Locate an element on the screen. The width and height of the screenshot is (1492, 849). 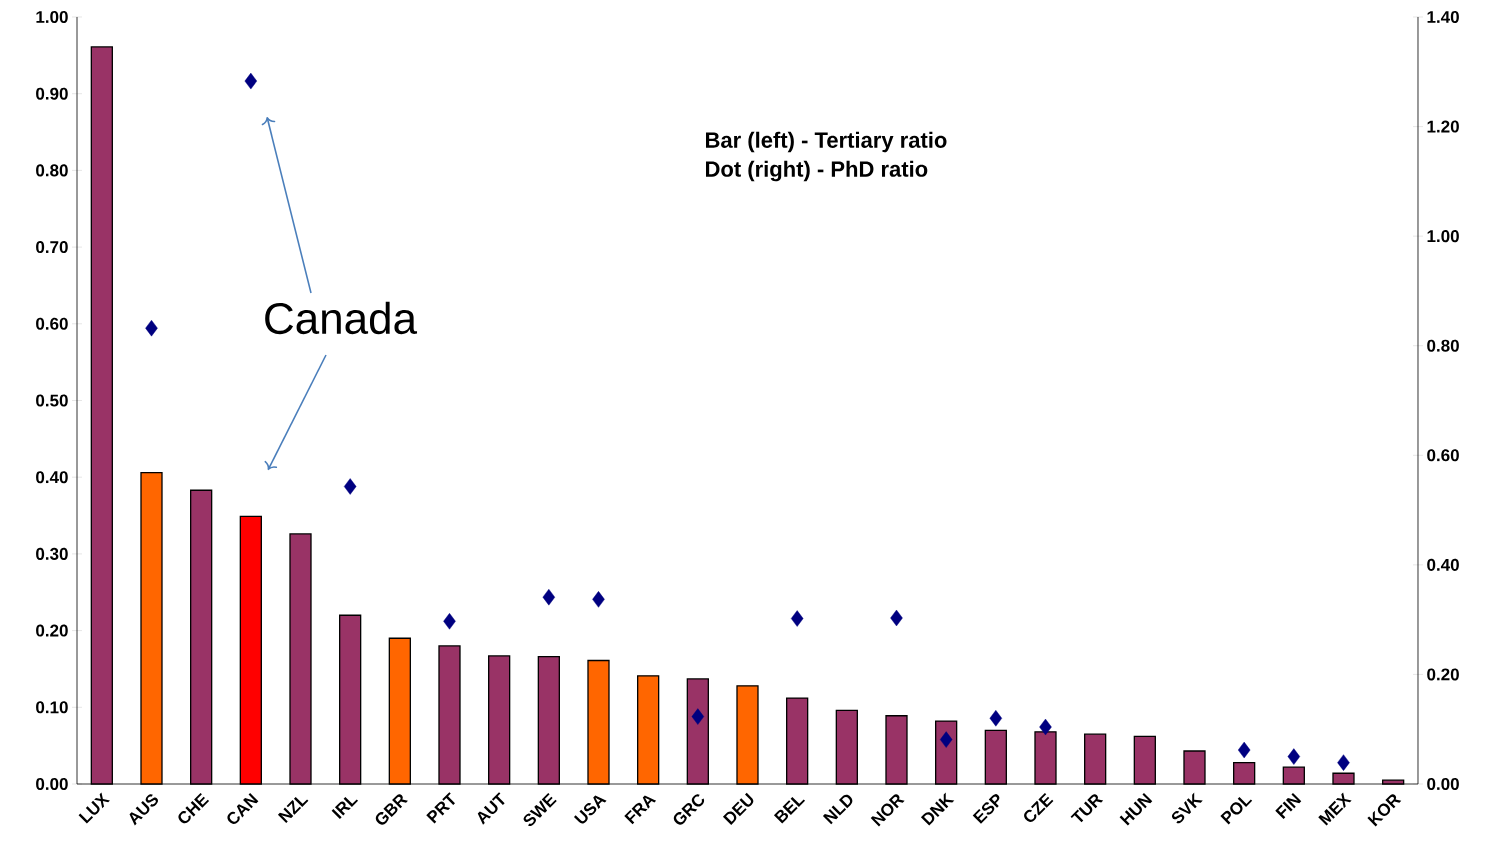
y2-tick-label: 1.20 is located at coordinates (1443, 126).